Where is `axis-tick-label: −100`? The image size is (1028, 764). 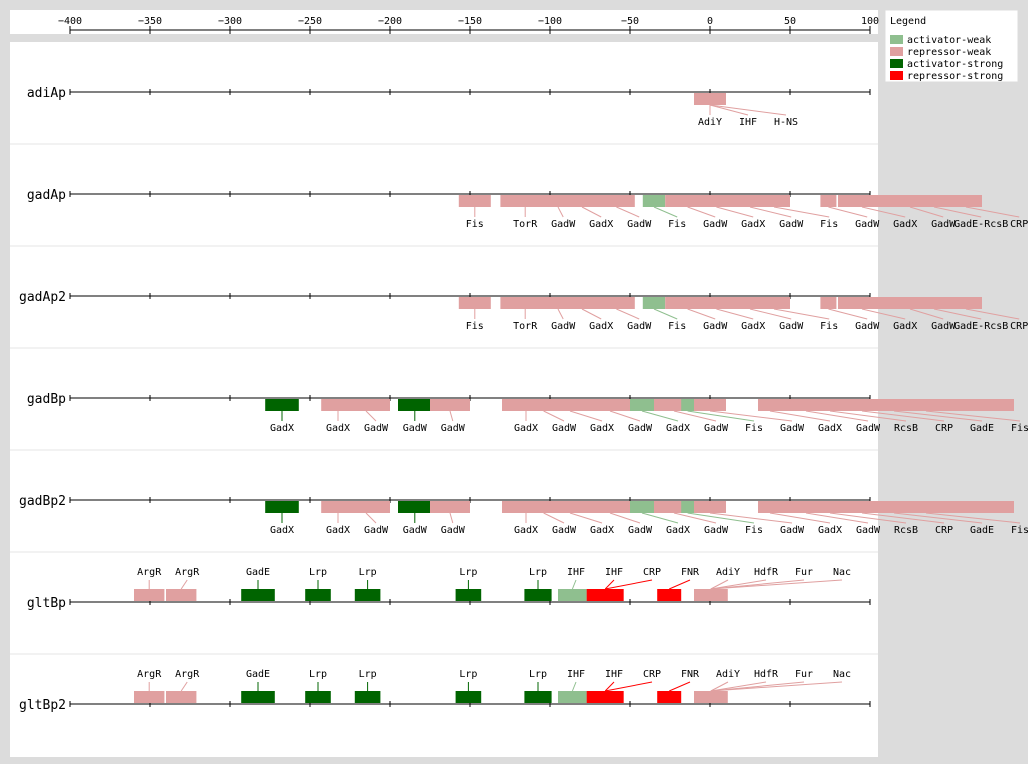 axis-tick-label: −100 is located at coordinates (550, 21).